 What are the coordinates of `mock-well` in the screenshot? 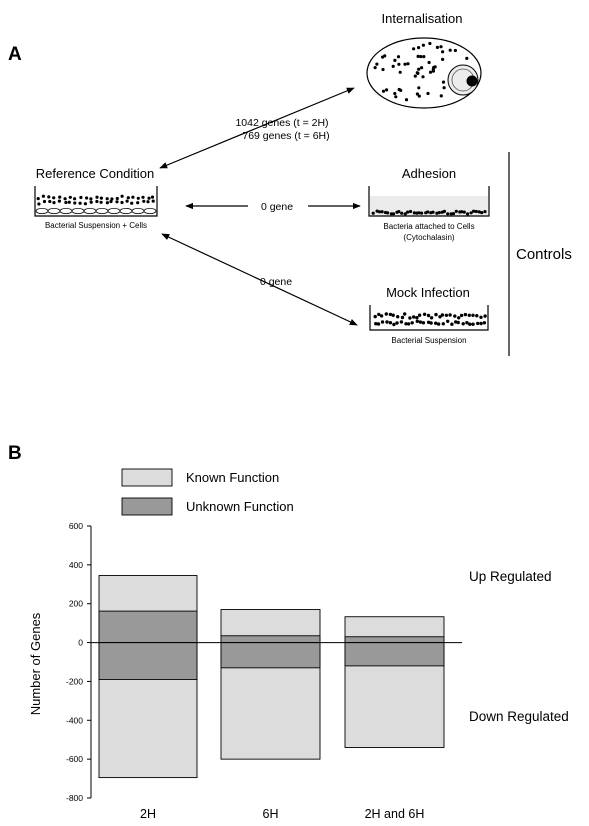 It's located at (429, 318).